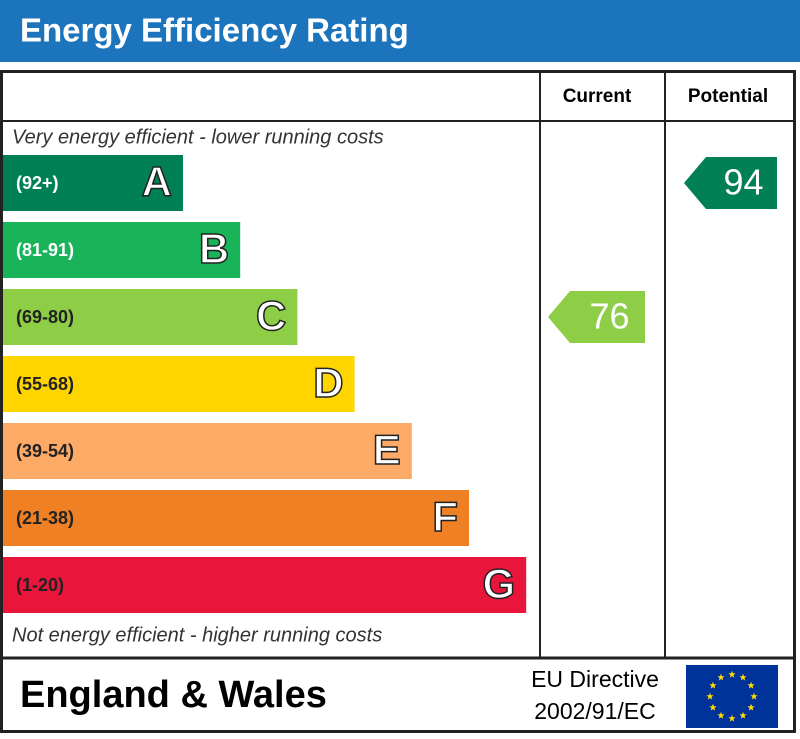 Image resolution: width=800 pixels, height=739 pixels. Describe the element at coordinates (743, 182) in the screenshot. I see `rating-value: 94` at that location.